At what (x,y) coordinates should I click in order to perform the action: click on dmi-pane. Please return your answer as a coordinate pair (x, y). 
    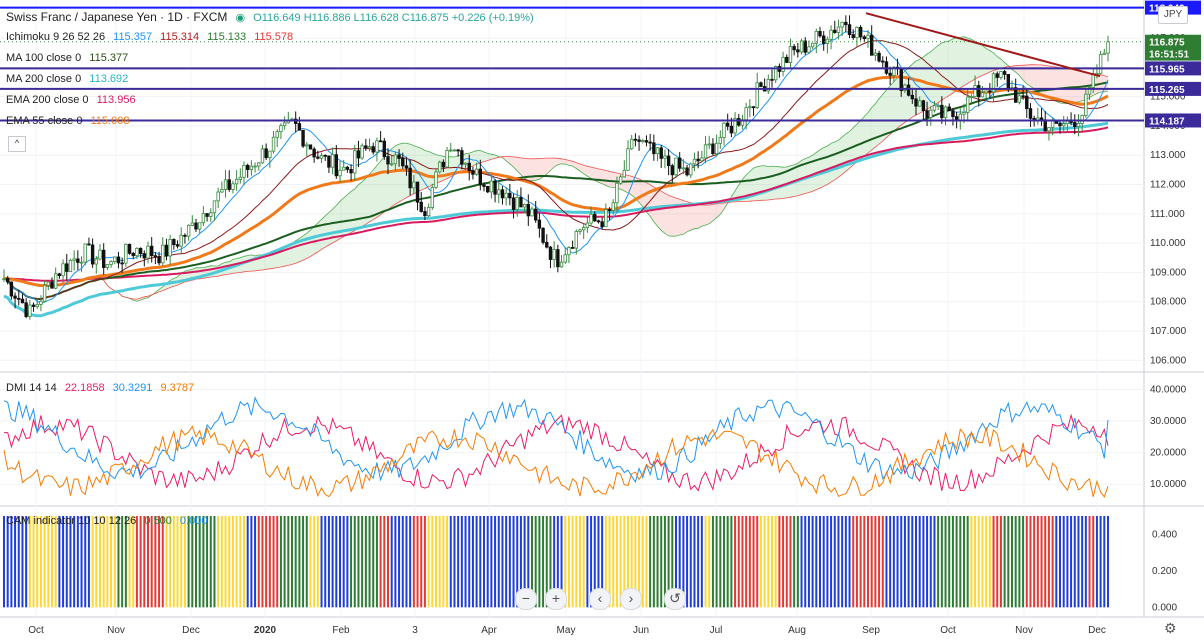
    Looking at the image, I should click on (556, 447).